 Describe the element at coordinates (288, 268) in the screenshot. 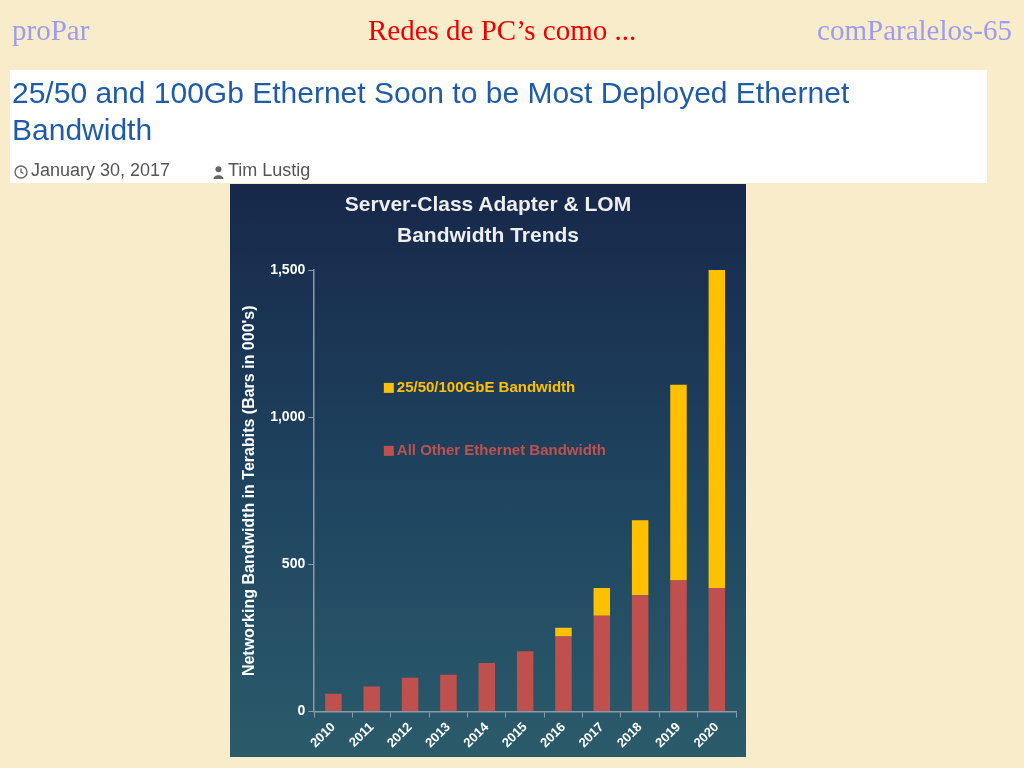

I see `y-tick-label: 1,500` at that location.